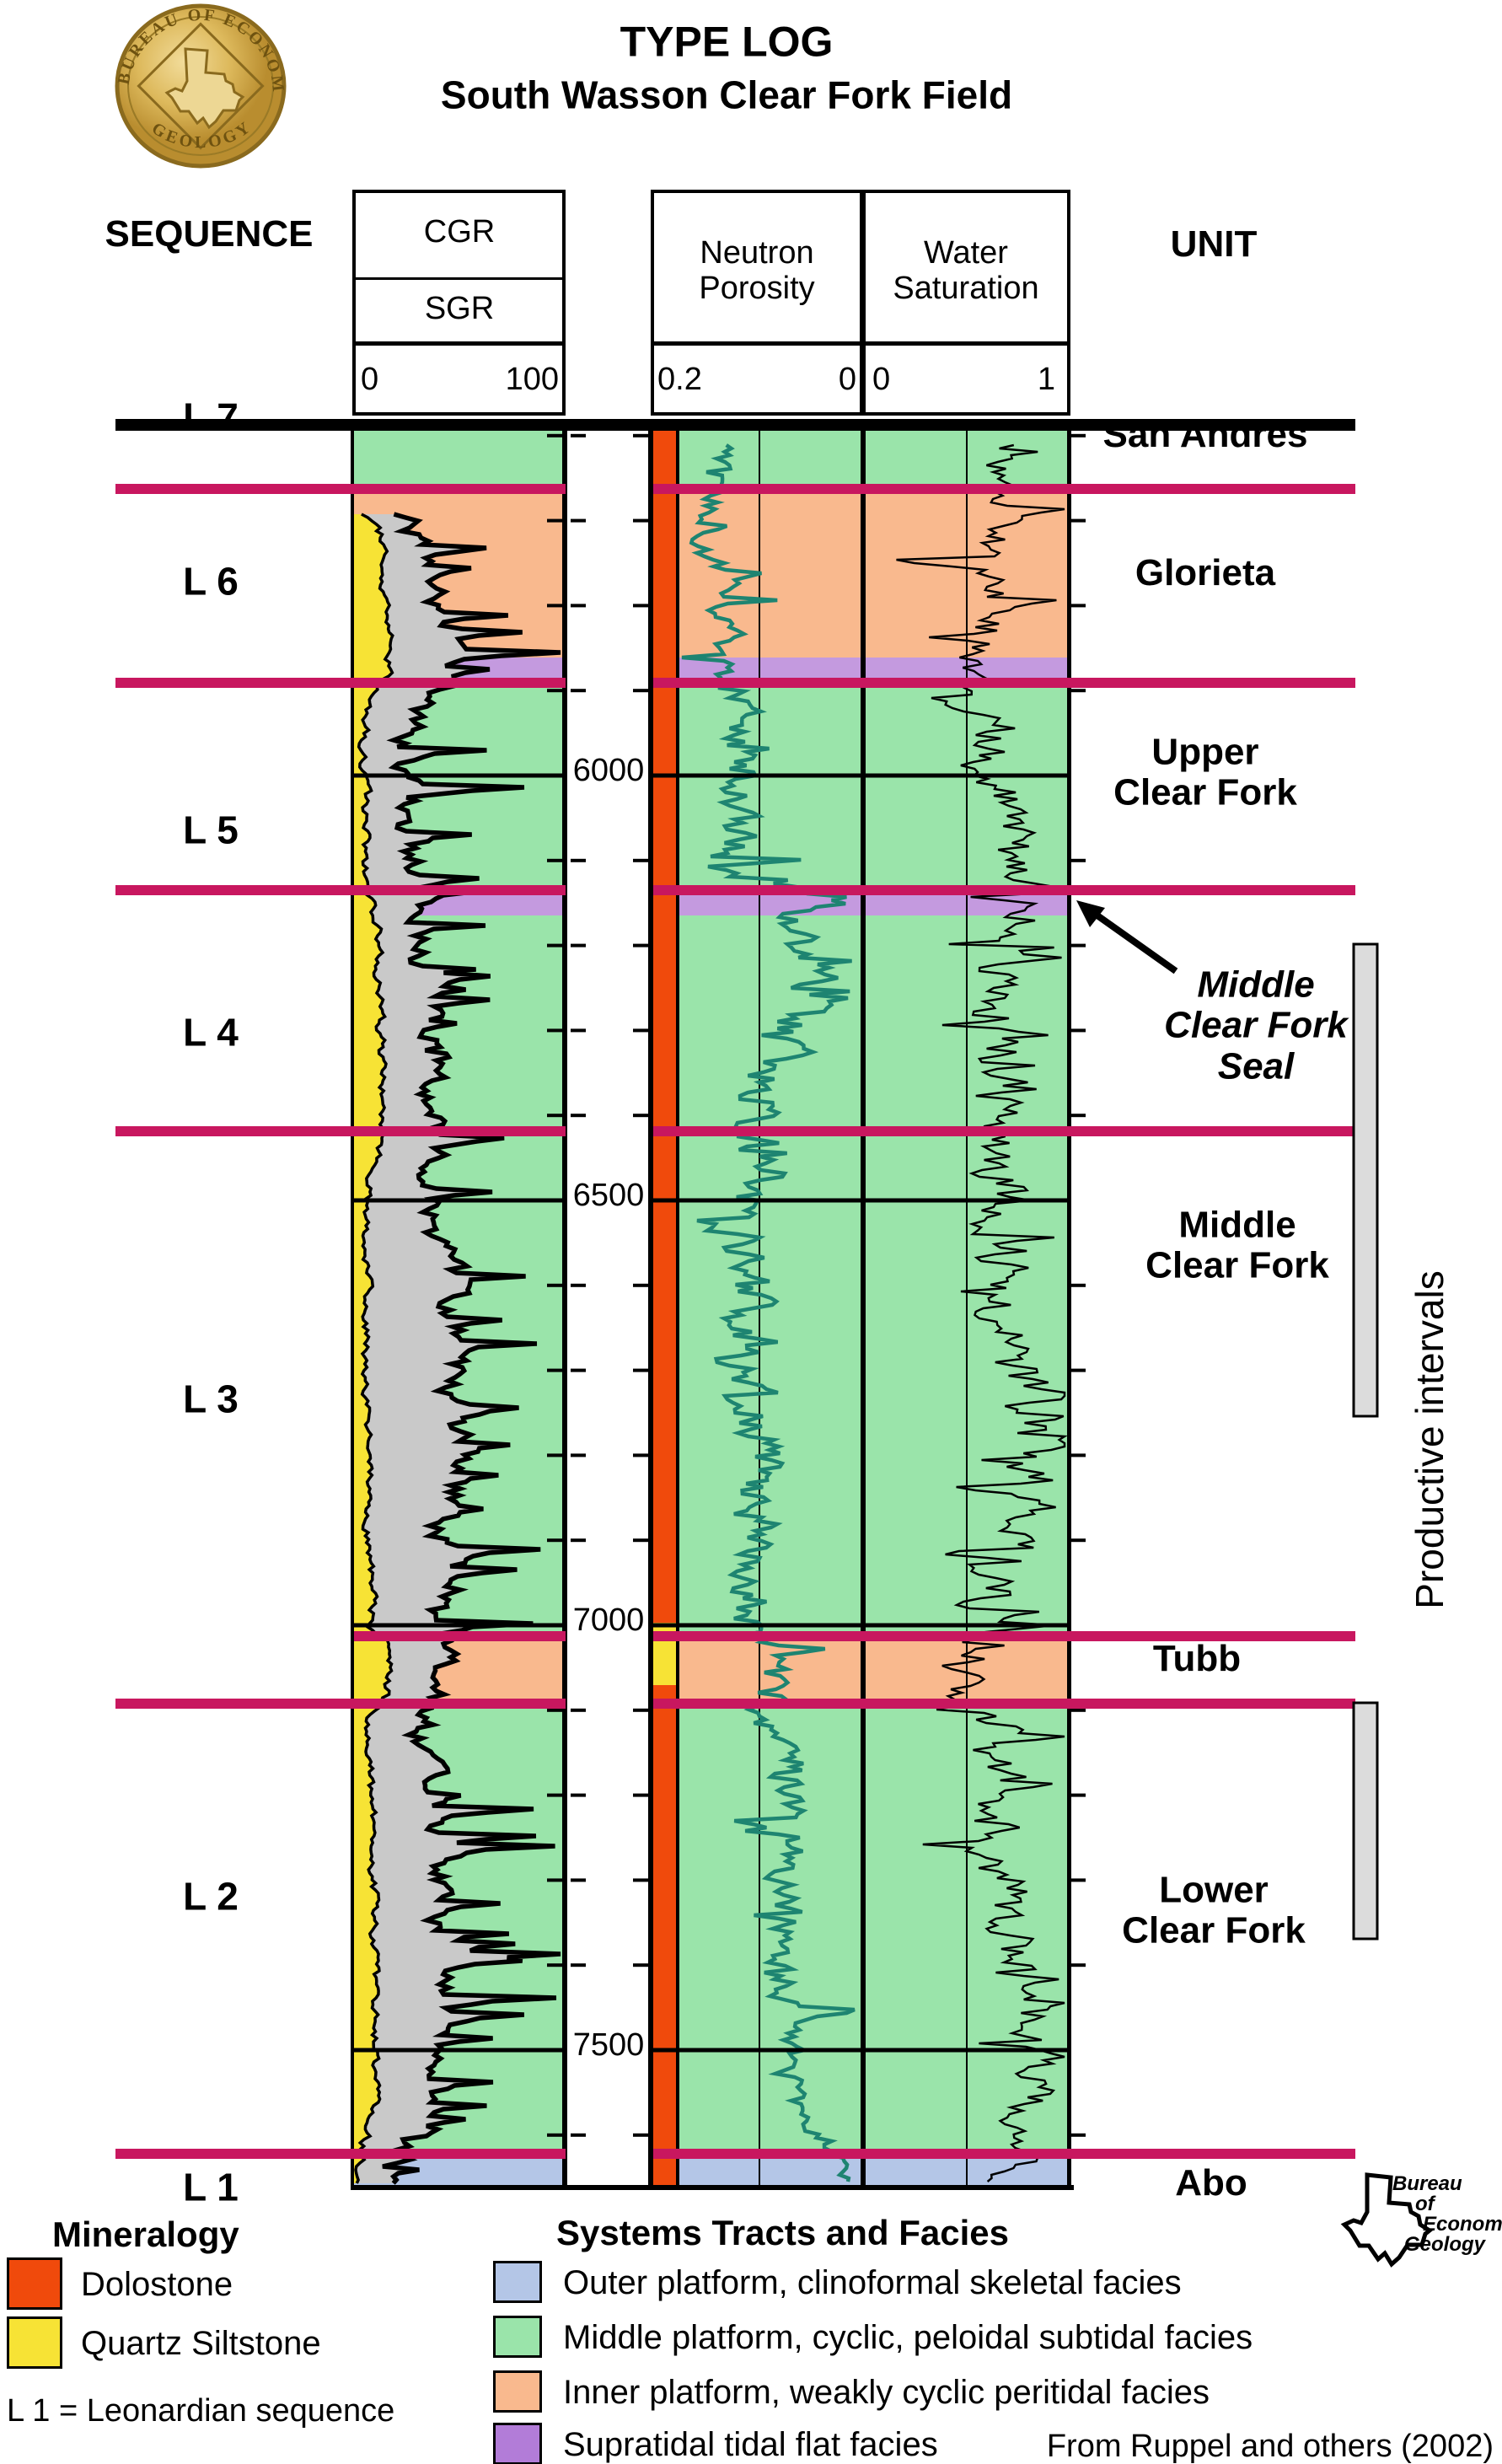 The image size is (1502, 2464). I want to click on gamma-scale-max: 100, so click(532, 379).